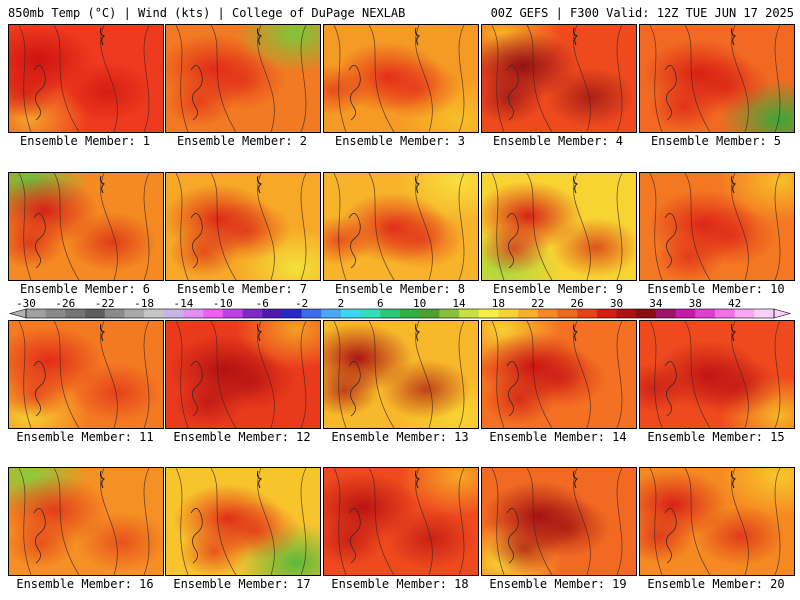 Image resolution: width=800 pixels, height=600 pixels. Describe the element at coordinates (400, 584) in the screenshot. I see `ensemble-member-label: Ensemble Member: 18` at that location.